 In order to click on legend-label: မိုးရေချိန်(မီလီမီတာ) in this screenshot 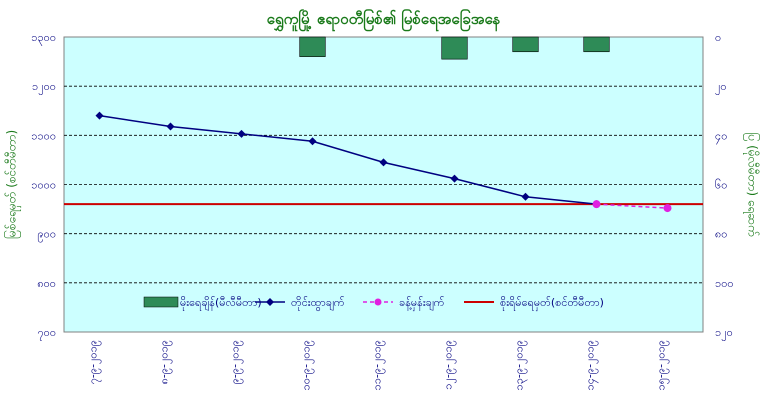, I will do `click(221, 303)`.